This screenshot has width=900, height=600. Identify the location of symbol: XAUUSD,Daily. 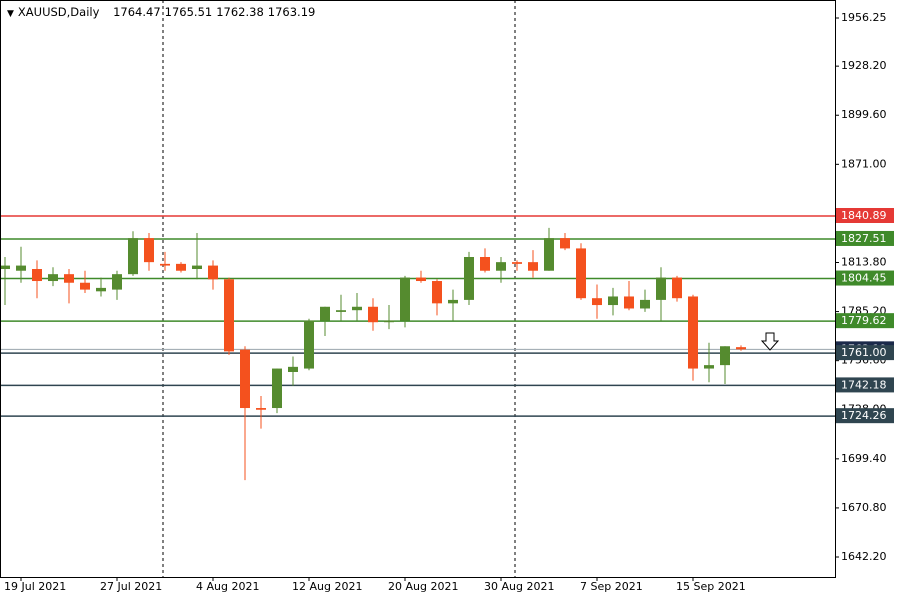
(58, 12).